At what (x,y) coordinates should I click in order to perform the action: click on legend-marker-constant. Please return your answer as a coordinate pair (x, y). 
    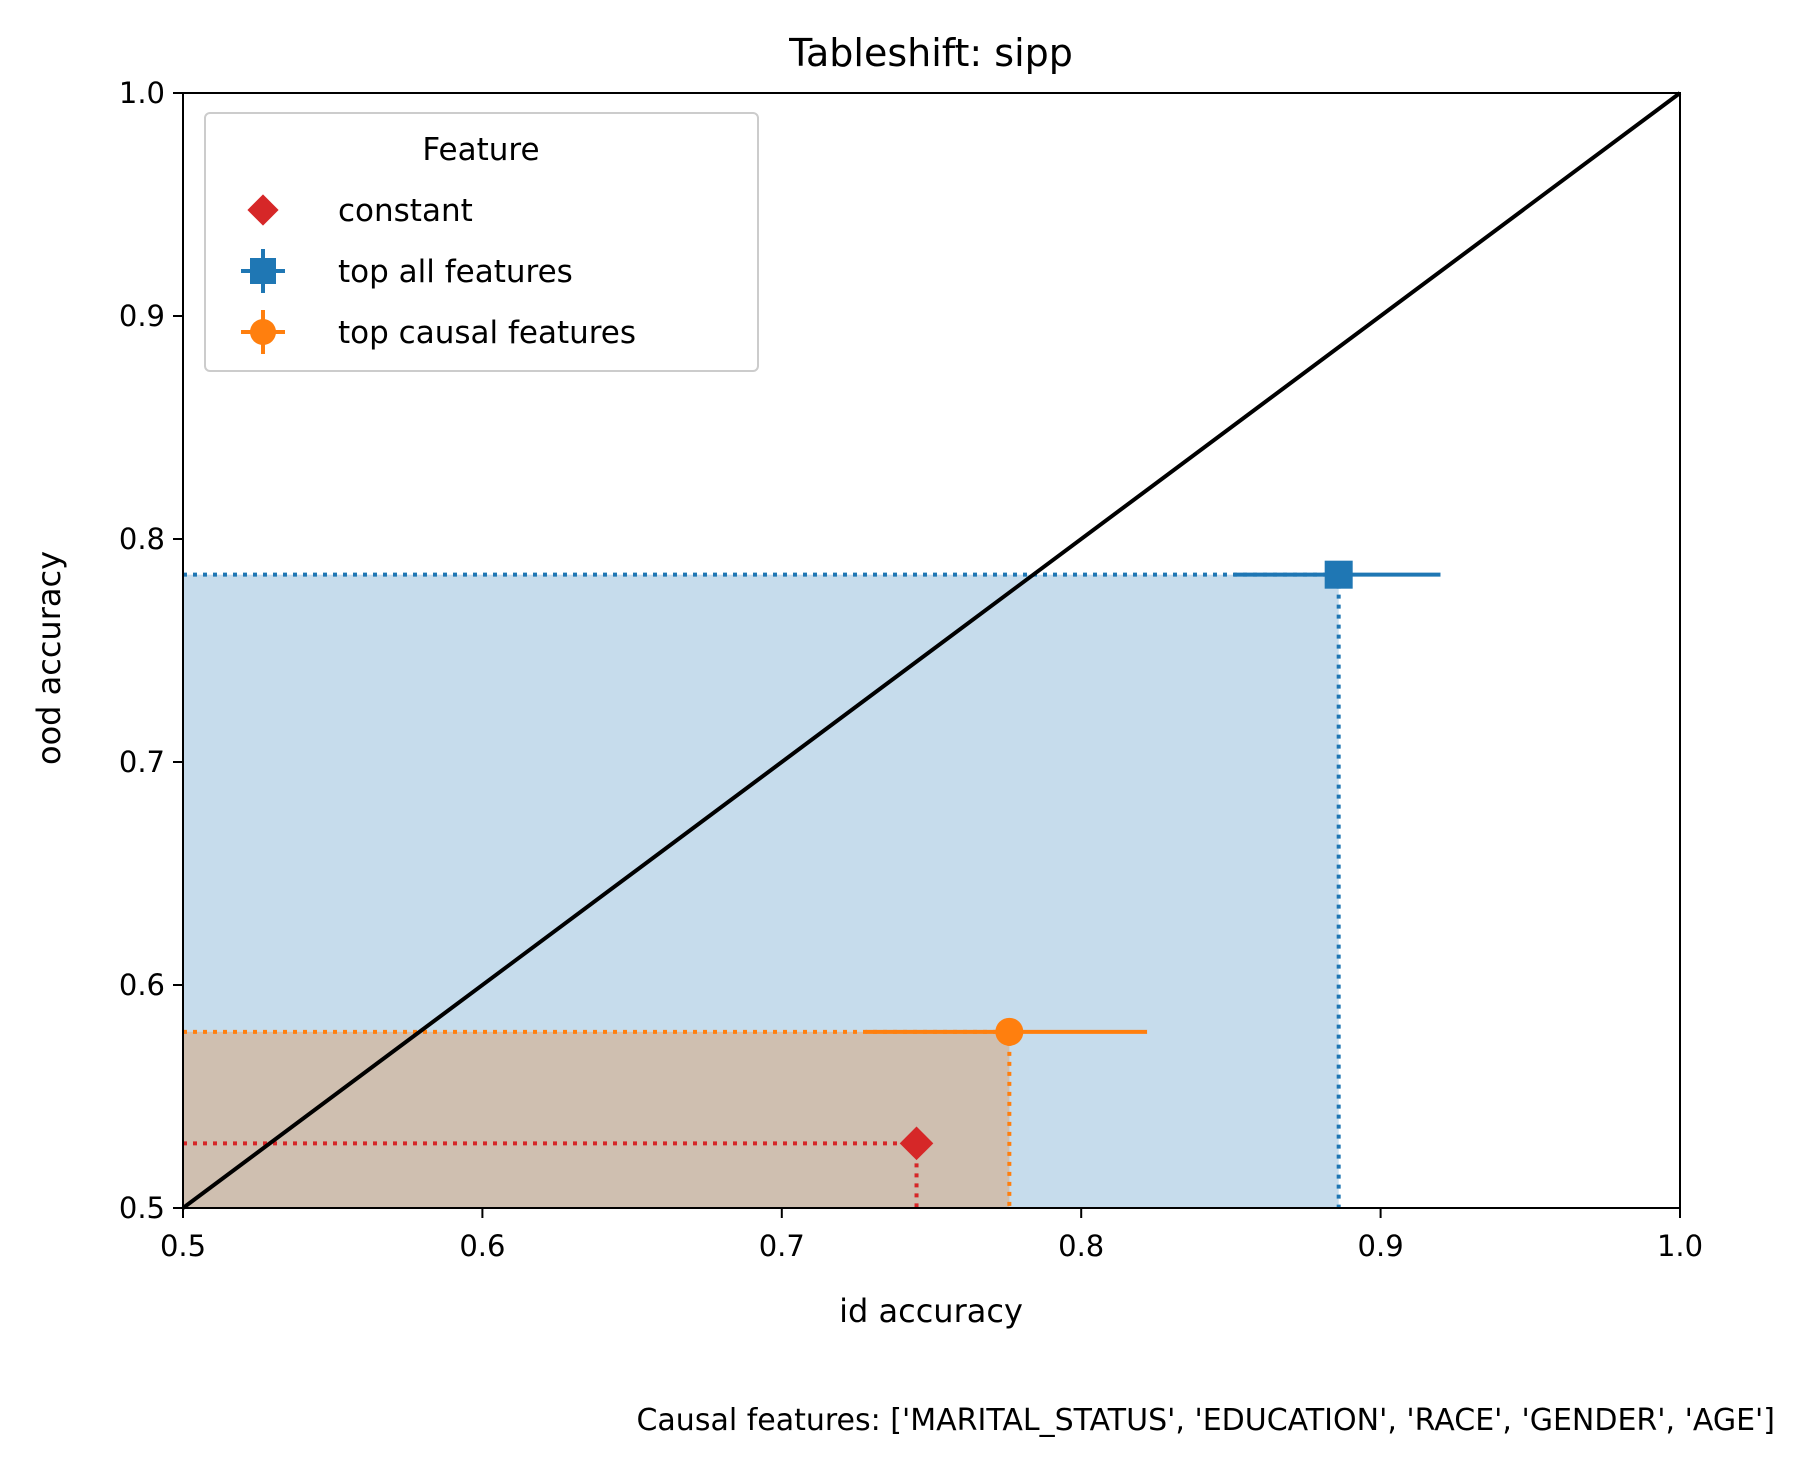
    Looking at the image, I should click on (263, 210).